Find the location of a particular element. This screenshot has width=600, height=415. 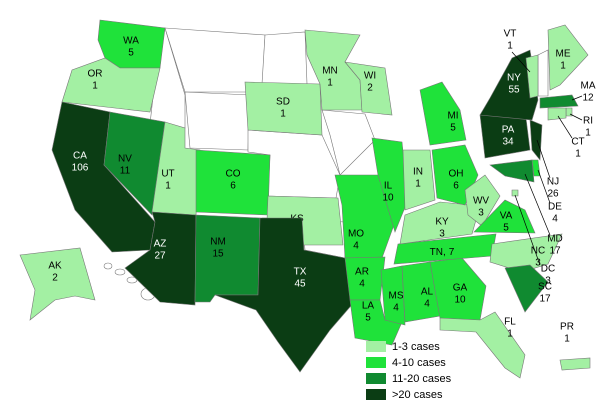

case-count: 15 is located at coordinates (218, 254).